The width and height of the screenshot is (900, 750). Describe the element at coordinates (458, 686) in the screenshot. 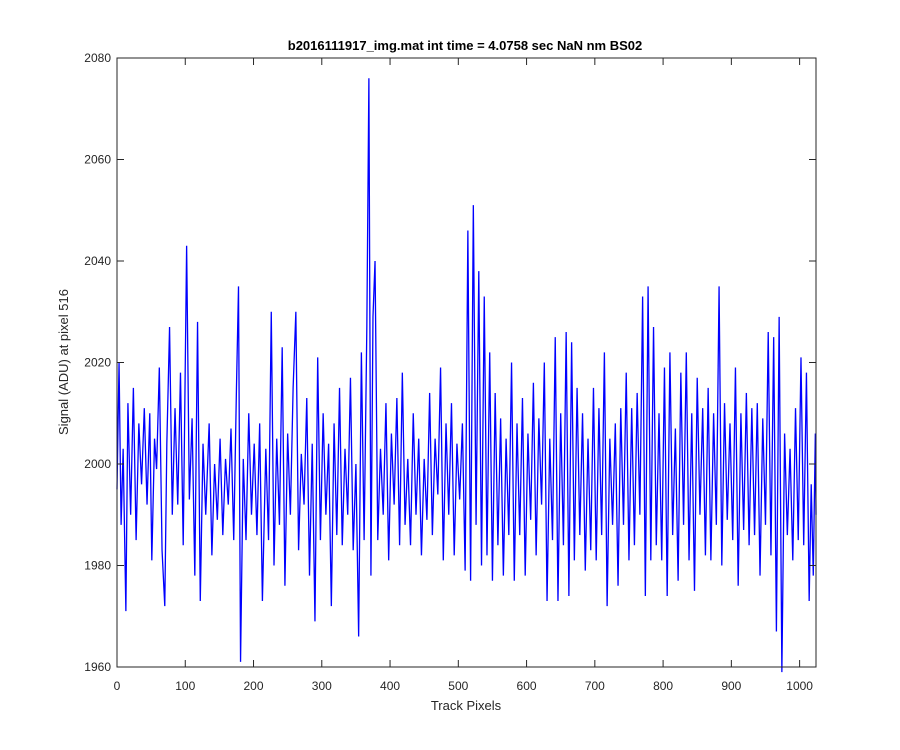

I see `x-tick-label: 500` at that location.